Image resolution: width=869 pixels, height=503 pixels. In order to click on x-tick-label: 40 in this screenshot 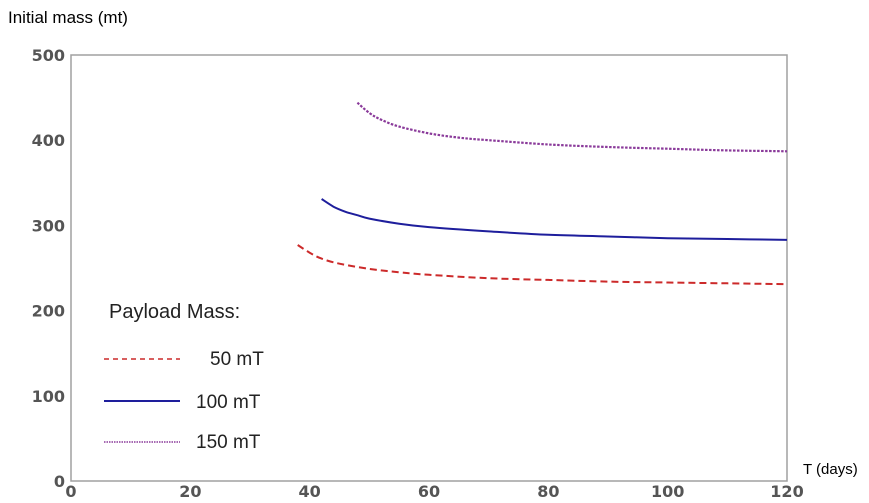, I will do `click(310, 491)`.